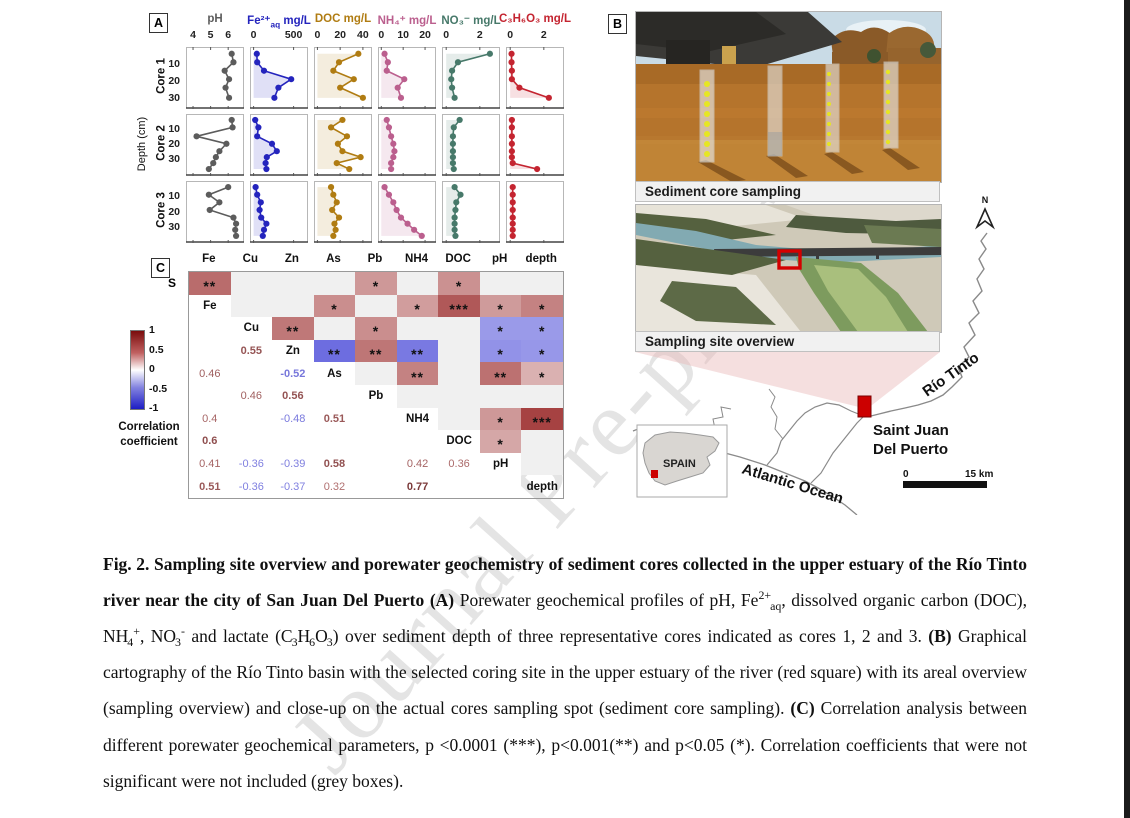 The height and width of the screenshot is (818, 1130). What do you see at coordinates (334, 306) in the screenshot?
I see `matrix-cell-Fe-As: *` at bounding box center [334, 306].